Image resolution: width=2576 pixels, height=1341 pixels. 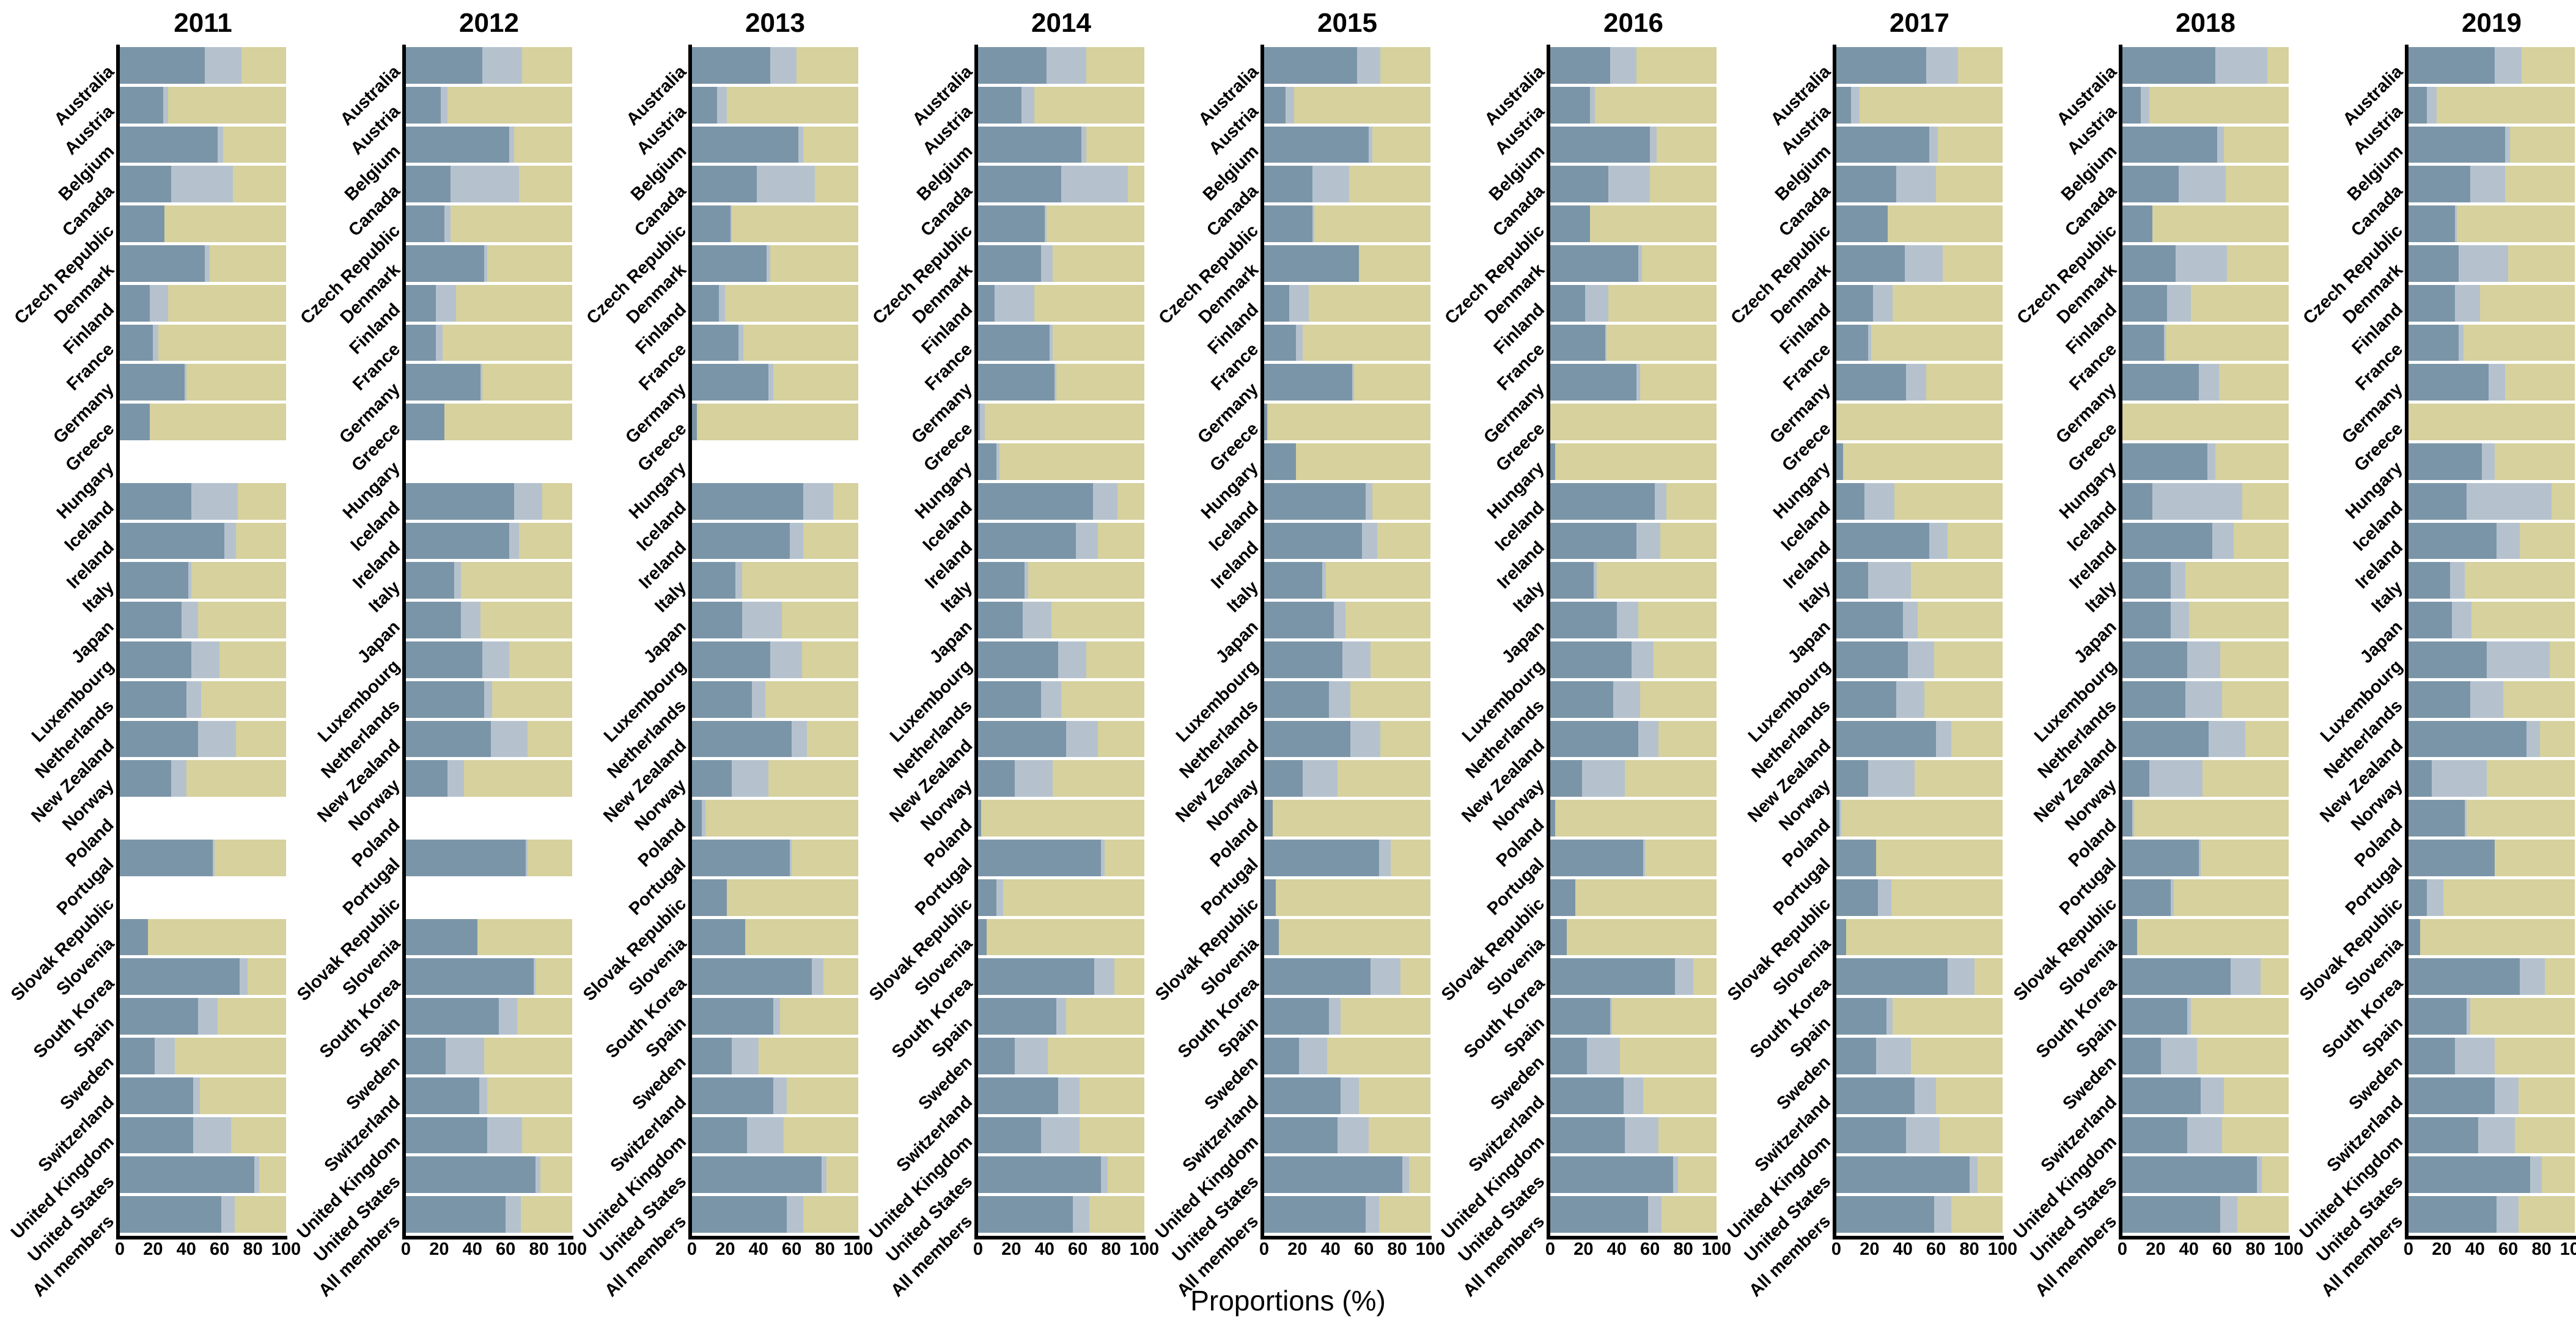 I want to click on panel-title: 2011, so click(x=203, y=23).